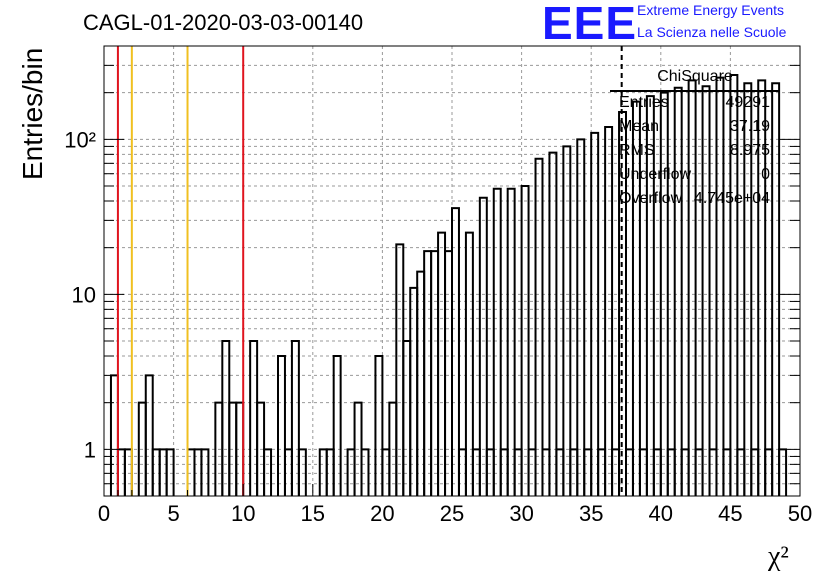  I want to click on y-axis-label: Entries/bin, so click(32, 114).